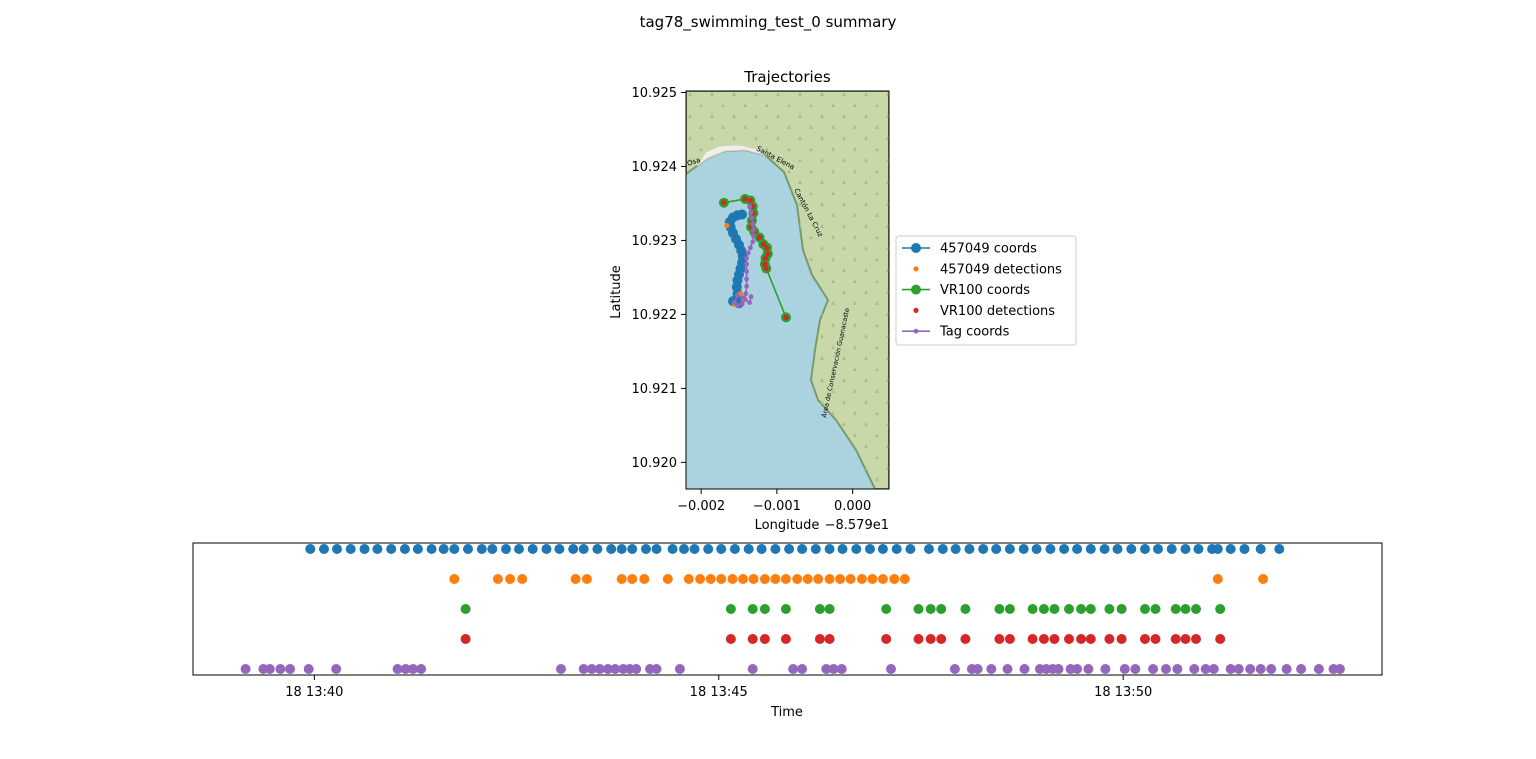 The image size is (1536, 759). What do you see at coordinates (777, 506) in the screenshot?
I see `longitude-tick-label: −0.001` at bounding box center [777, 506].